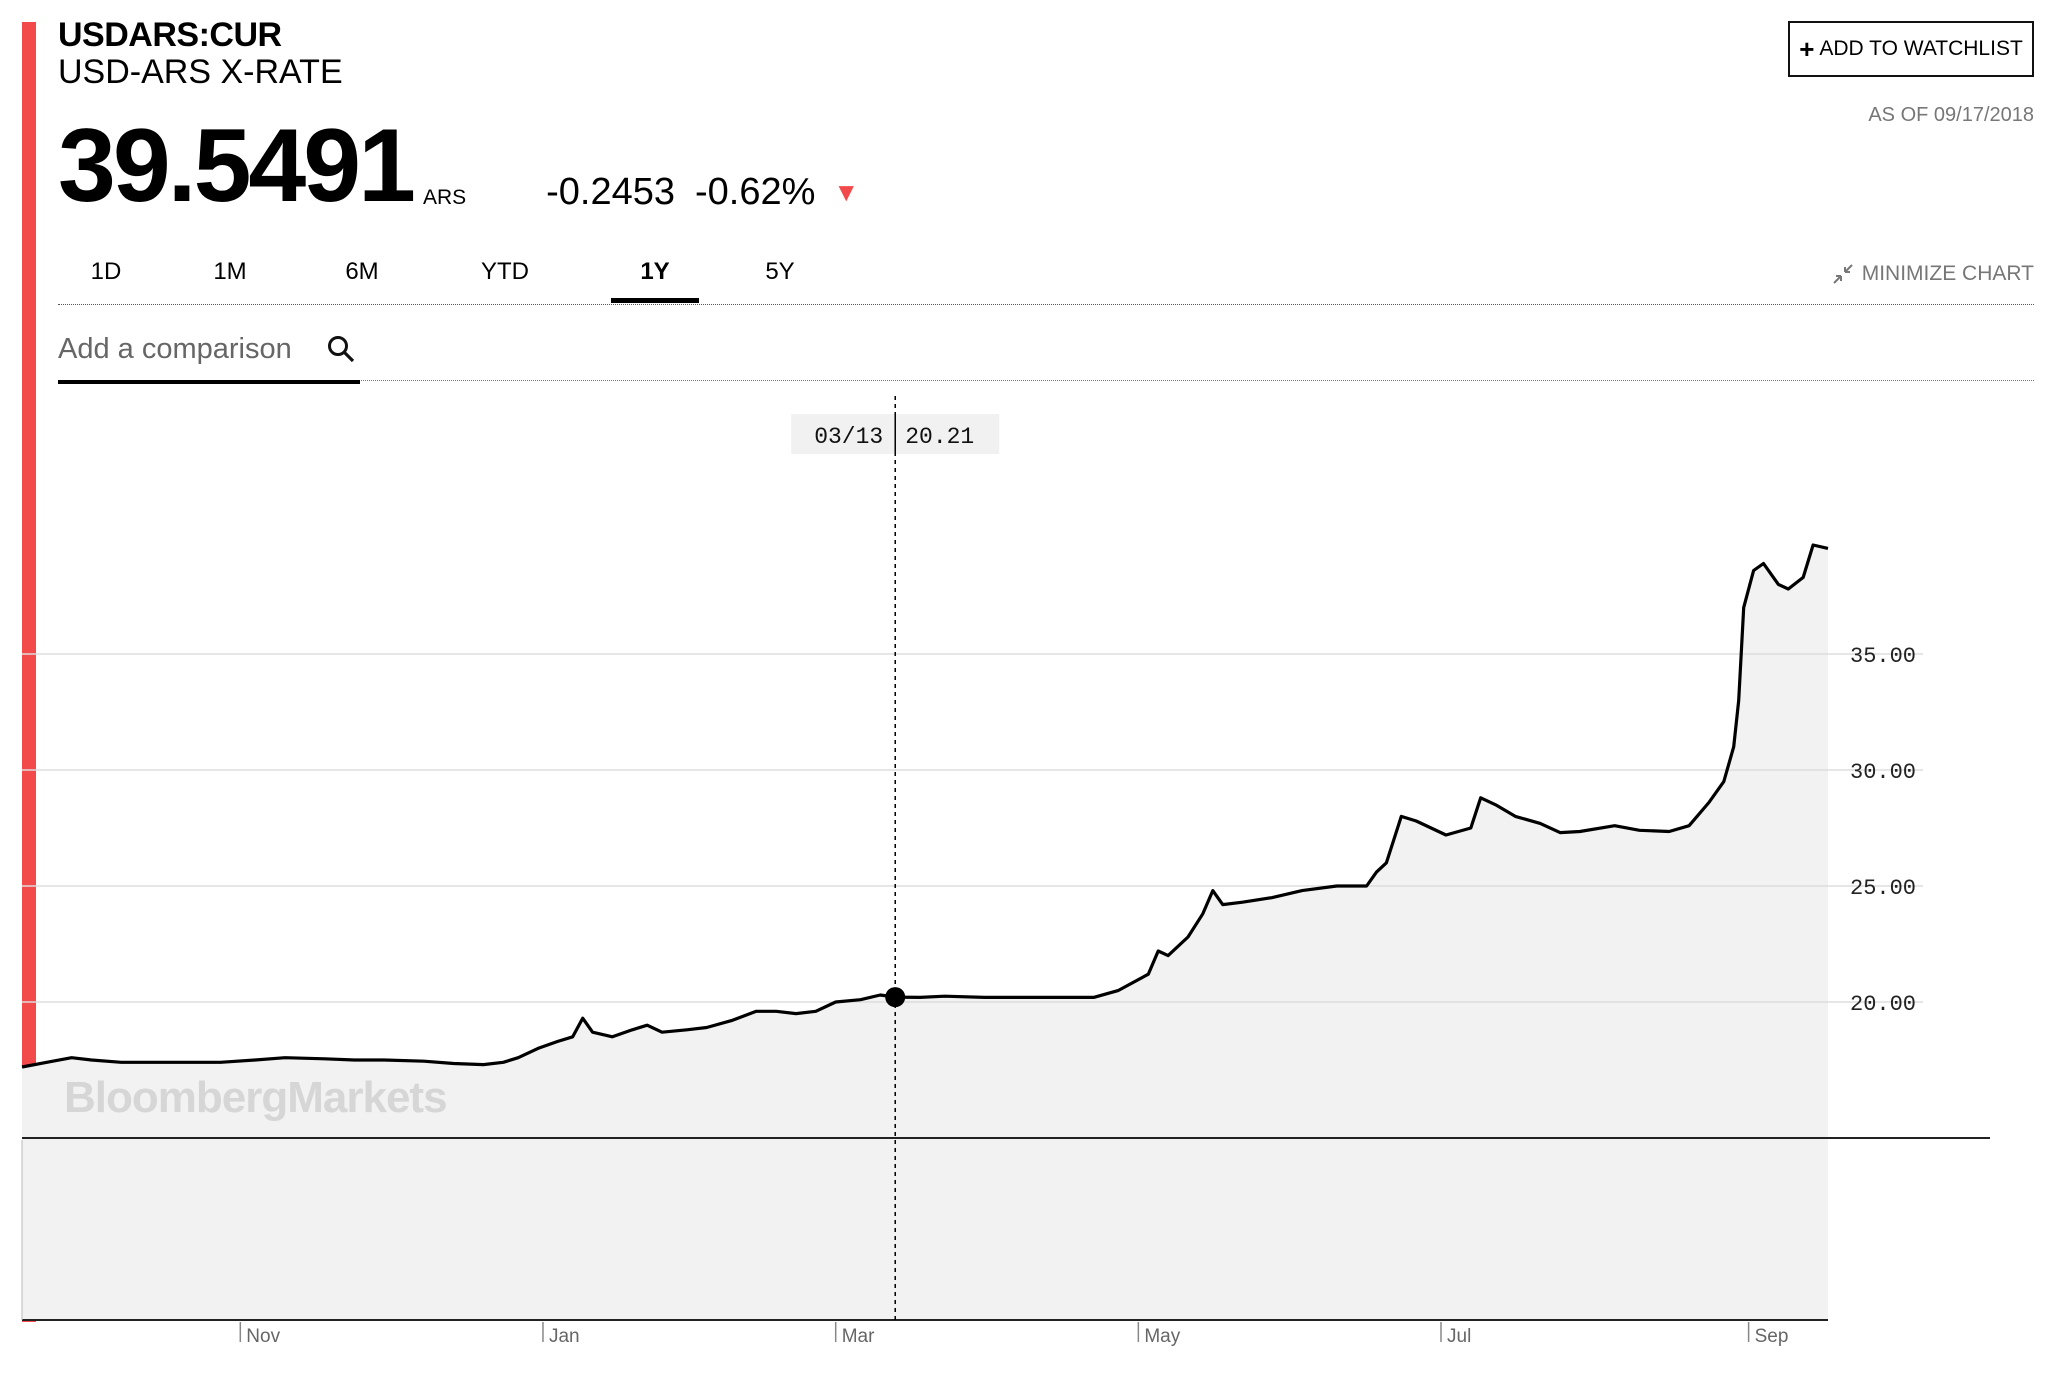 The width and height of the screenshot is (2056, 1380). I want to click on add-to-watchlist-button: + ADD TO WATCHLIST, so click(1911, 49).